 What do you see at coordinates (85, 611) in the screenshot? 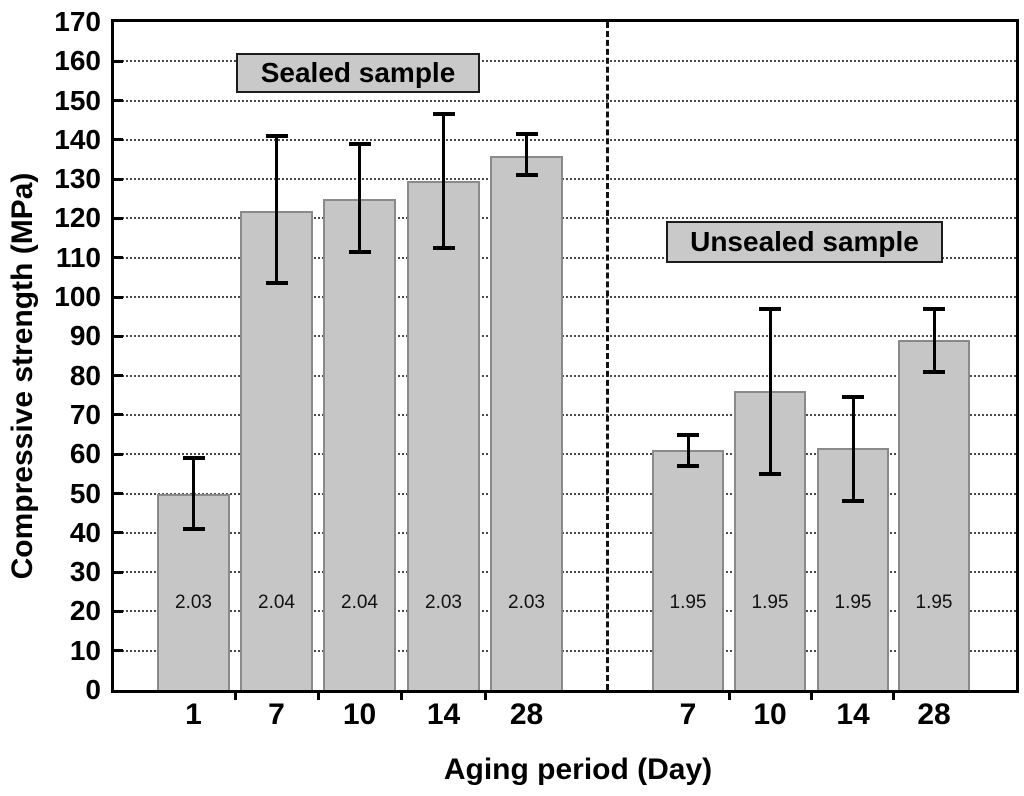
I see `y-tick-label: 20` at bounding box center [85, 611].